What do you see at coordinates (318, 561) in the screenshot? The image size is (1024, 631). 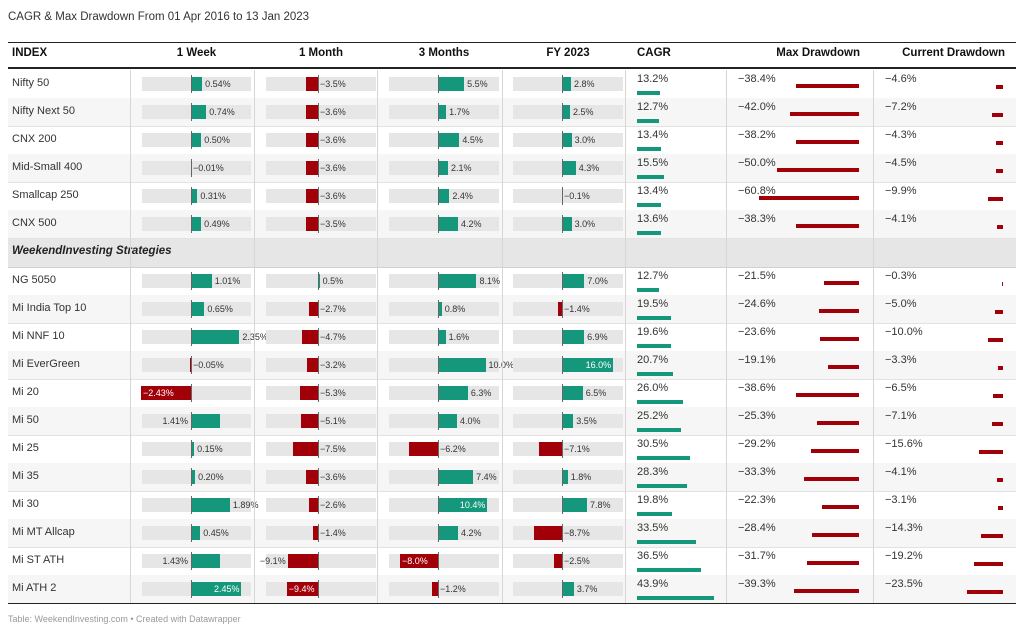 I see `bar-track-m1: −9.1%` at bounding box center [318, 561].